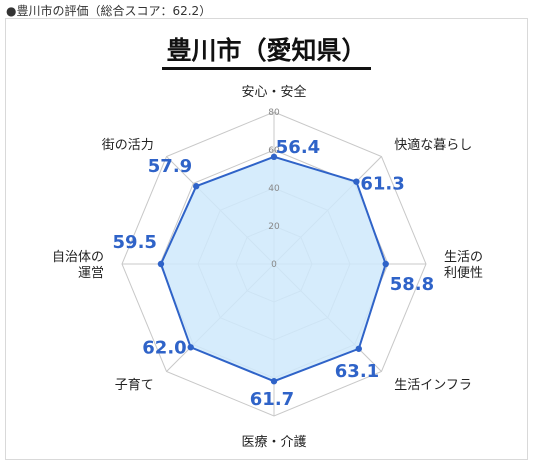 The image size is (535, 466). I want to click on axis-label-2-0: 生活の, so click(463, 257).